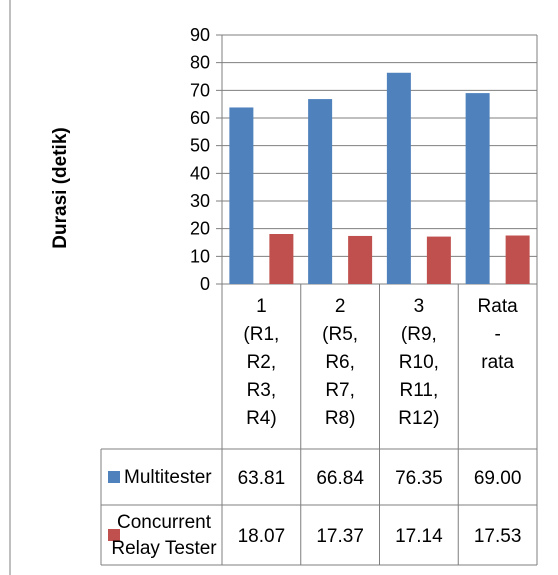  I want to click on series-name-line: Multitester, so click(168, 477).